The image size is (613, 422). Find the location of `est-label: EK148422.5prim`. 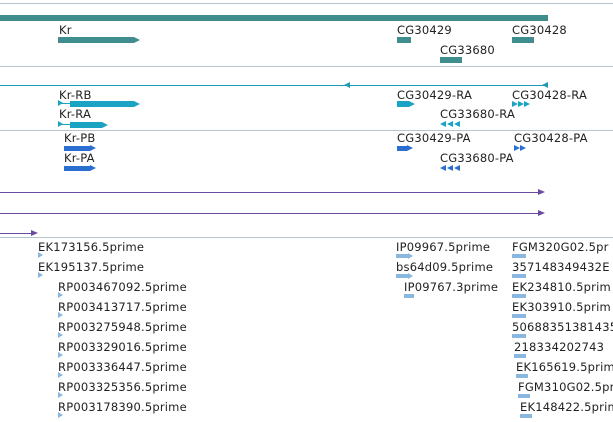

est-label: EK148422.5prim is located at coordinates (566, 407).